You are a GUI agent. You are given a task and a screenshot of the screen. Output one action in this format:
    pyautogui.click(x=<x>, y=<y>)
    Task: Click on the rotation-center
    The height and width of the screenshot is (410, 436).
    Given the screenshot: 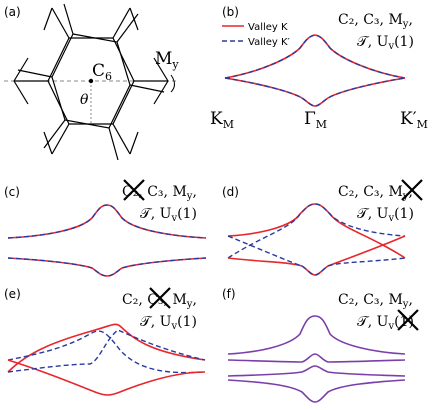 What is the action you would take?
    pyautogui.click(x=91, y=81)
    